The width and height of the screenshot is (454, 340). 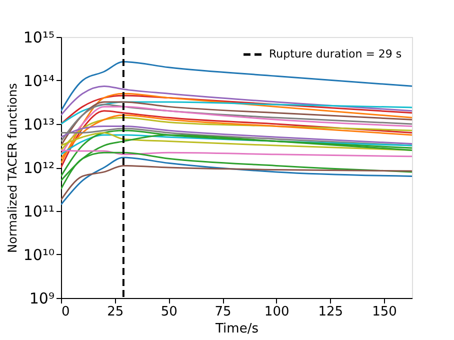 What do you see at coordinates (331, 312) in the screenshot?
I see `x-tick-label: 125` at bounding box center [331, 312].